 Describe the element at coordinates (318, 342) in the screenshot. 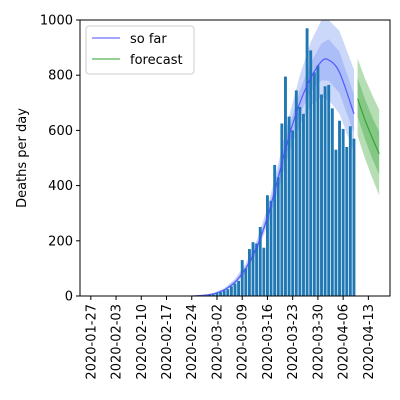

I see `x-tick-label-9: 2020-03-30` at that location.